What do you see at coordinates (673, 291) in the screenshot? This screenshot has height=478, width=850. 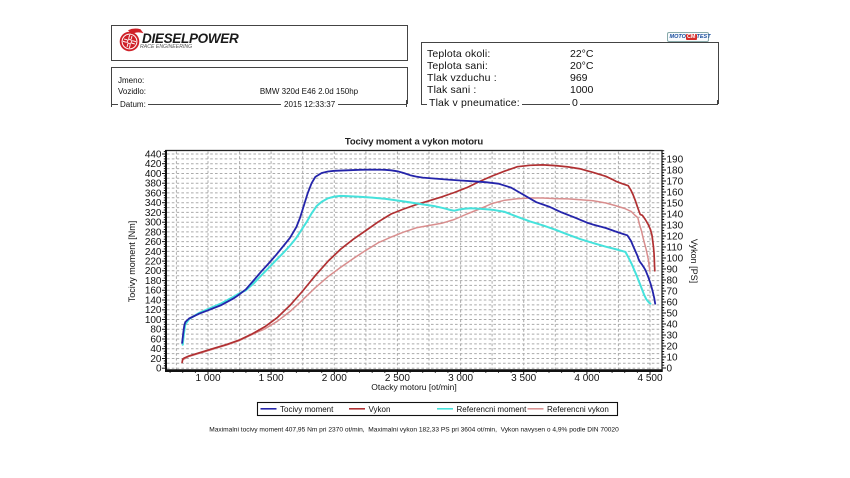 I see `svg-text: 70` at bounding box center [673, 291].